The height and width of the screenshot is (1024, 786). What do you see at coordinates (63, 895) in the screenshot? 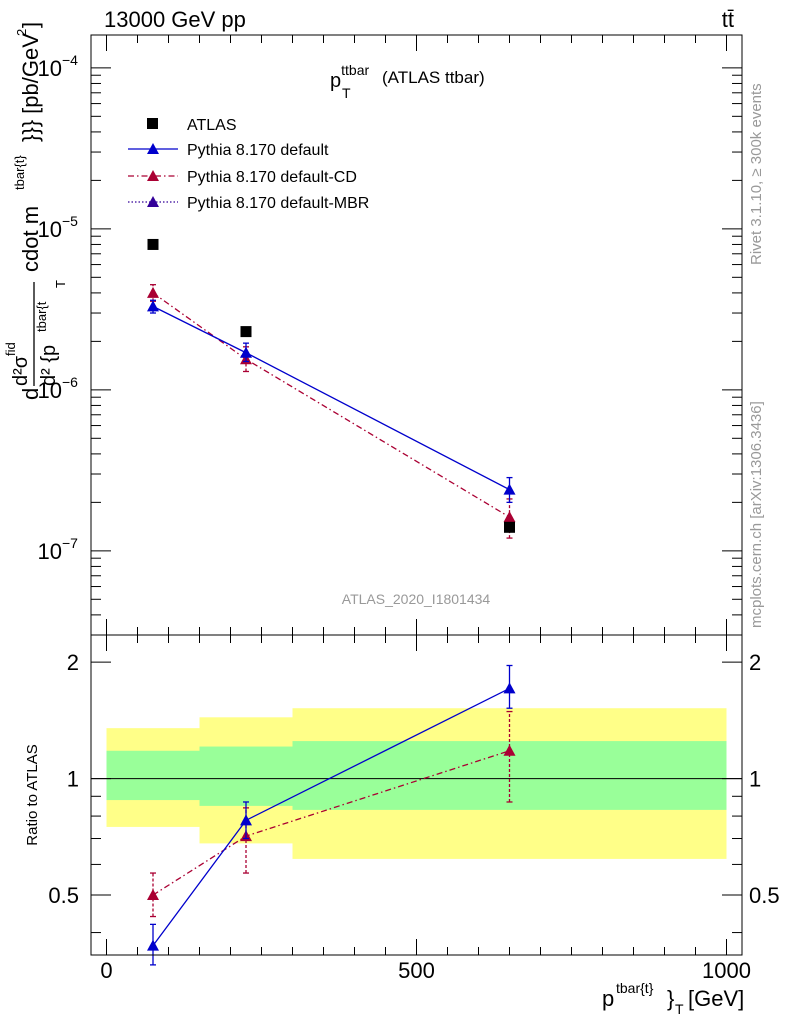
I see `ratio-y-tick-label-left: 0.5` at bounding box center [63, 895].